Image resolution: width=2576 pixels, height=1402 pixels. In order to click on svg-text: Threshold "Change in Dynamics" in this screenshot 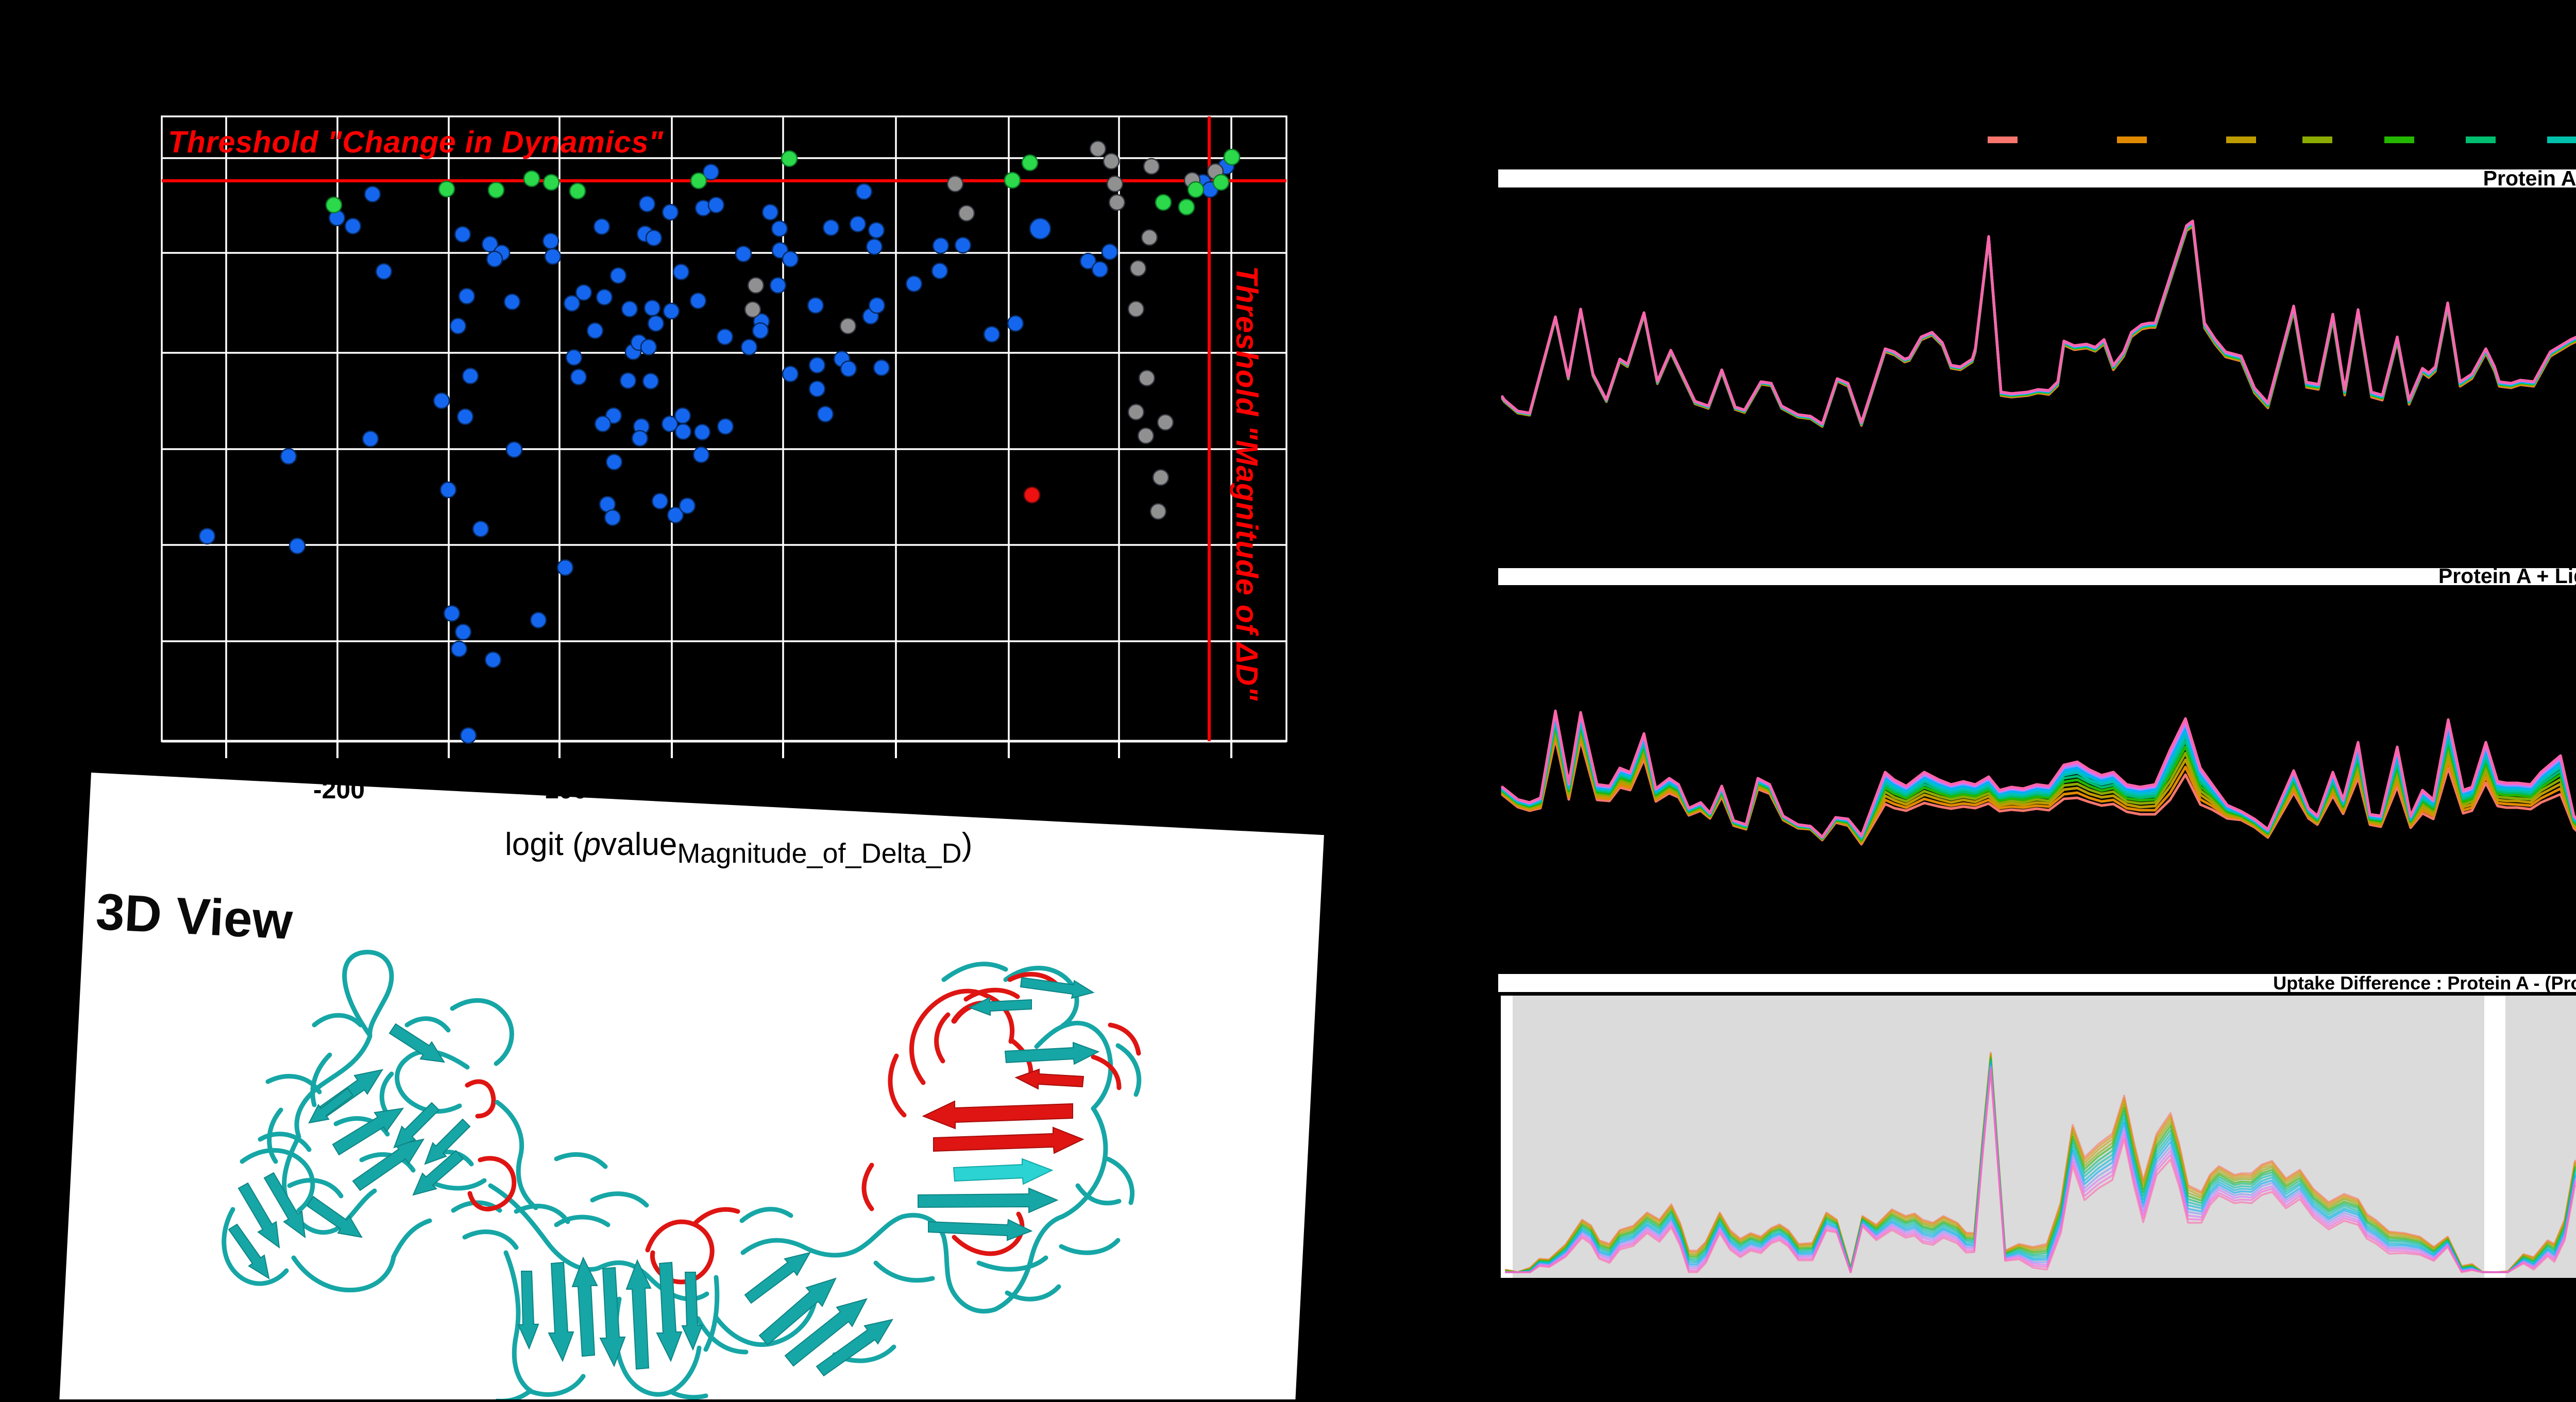, I will do `click(416, 142)`.